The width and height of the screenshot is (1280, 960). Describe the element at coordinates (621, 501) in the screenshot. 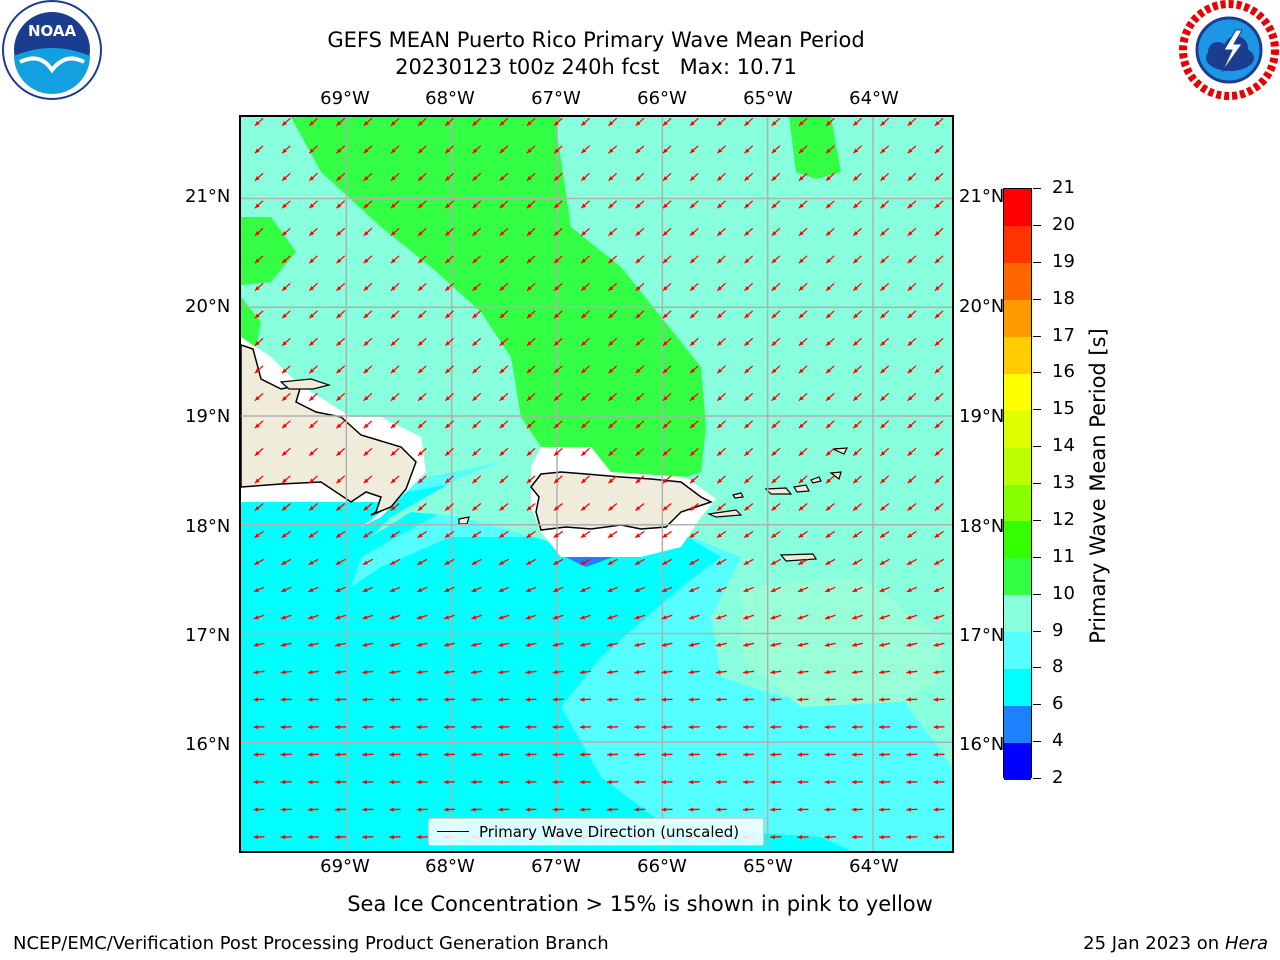

I see `land-puerto-rico` at that location.